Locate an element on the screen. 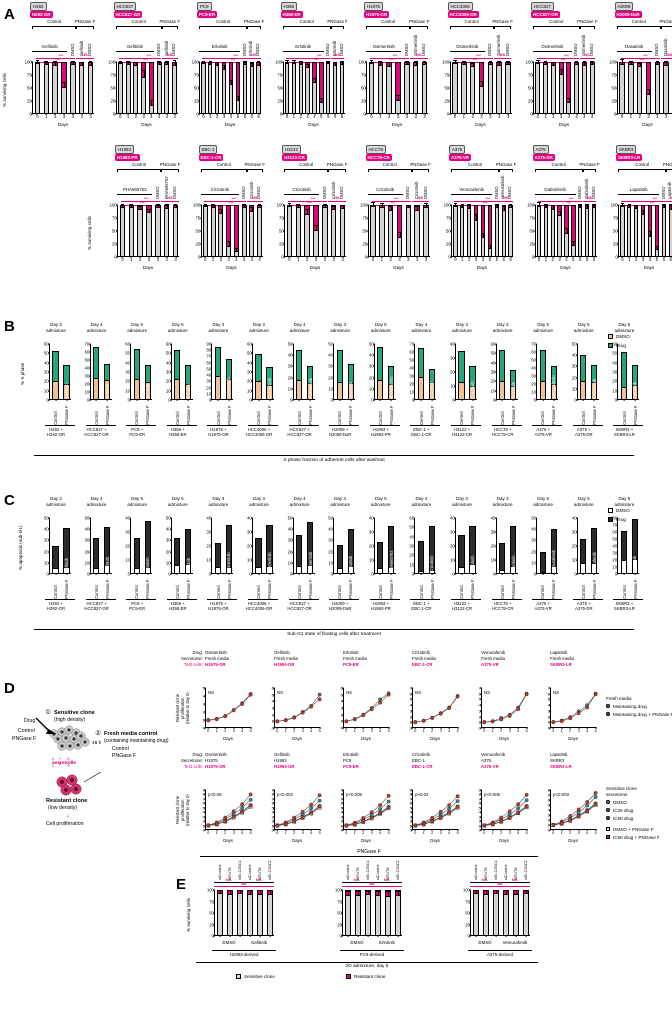 This screenshot has height=1014, width=672. y-tick-label: 4 is located at coordinates (273, 812).